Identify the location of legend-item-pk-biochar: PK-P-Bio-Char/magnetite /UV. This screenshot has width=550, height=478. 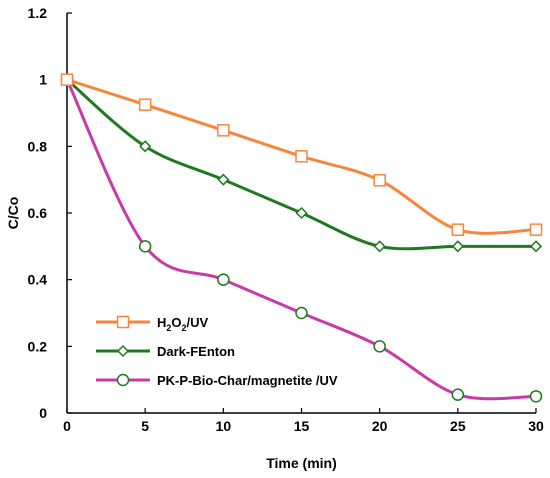
(217, 380).